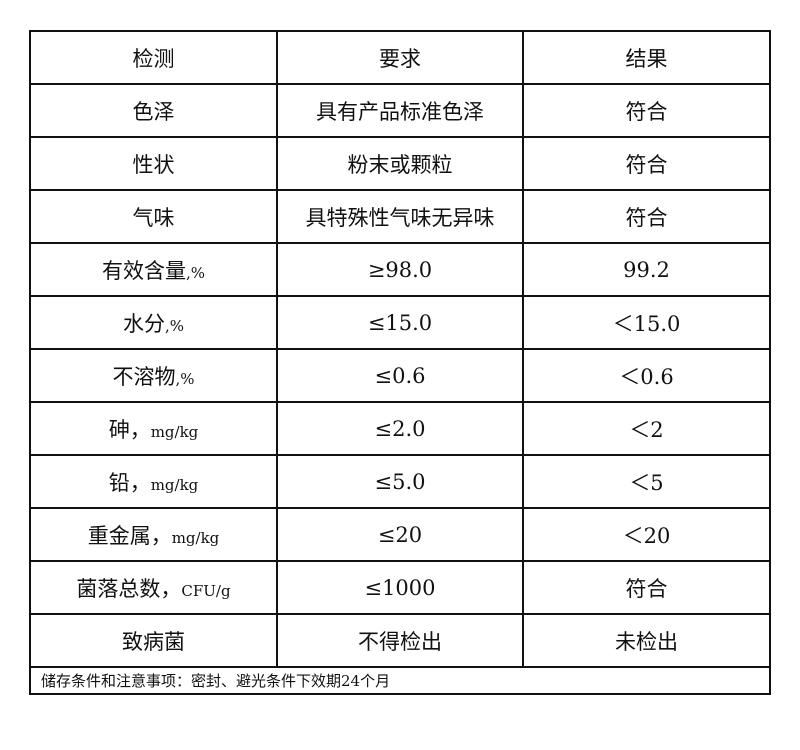 This screenshot has width=800, height=750. Describe the element at coordinates (206, 590) in the screenshot. I see `item-unit: CFU/g` at that location.